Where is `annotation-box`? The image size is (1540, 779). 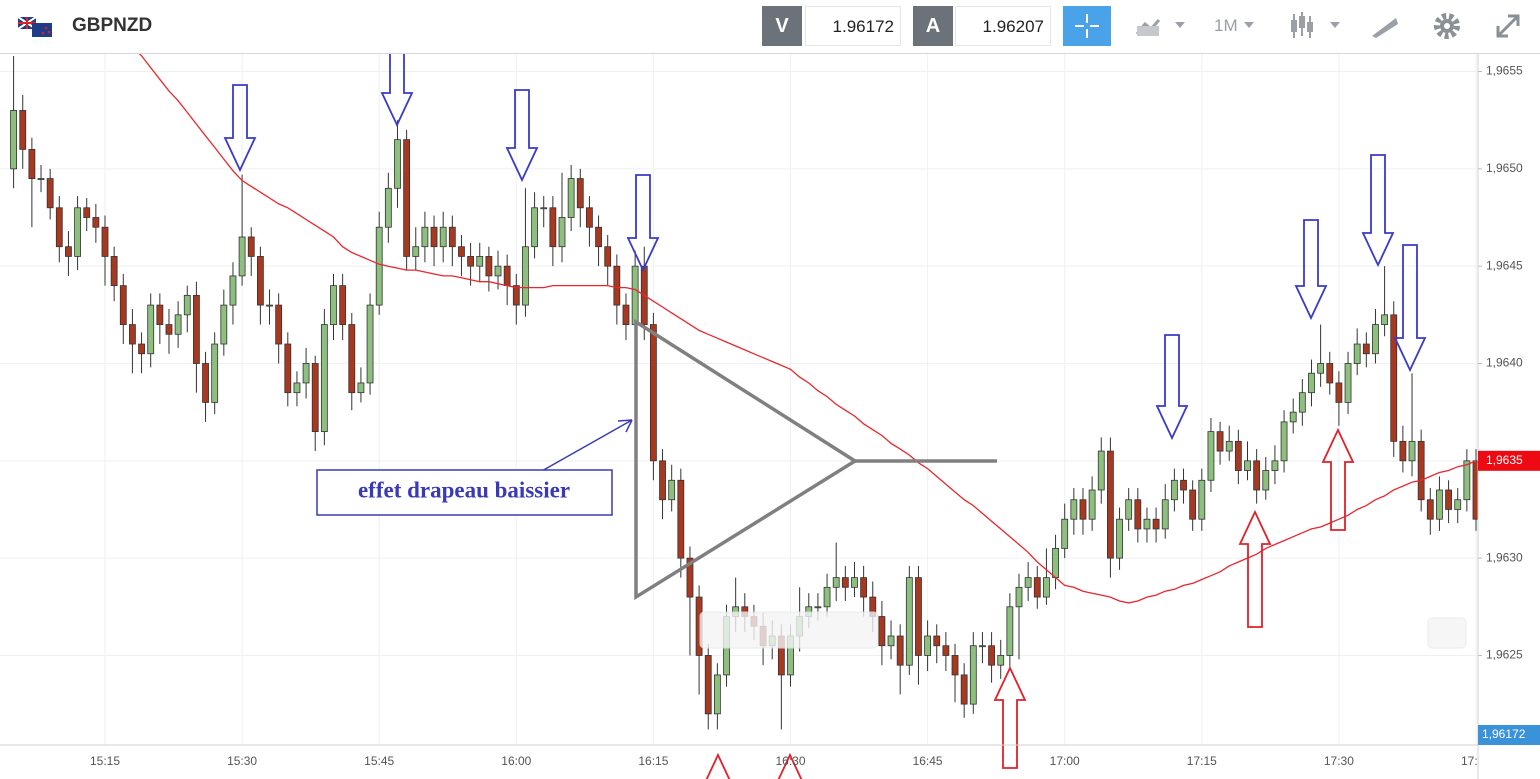 annotation-box is located at coordinates (464, 492).